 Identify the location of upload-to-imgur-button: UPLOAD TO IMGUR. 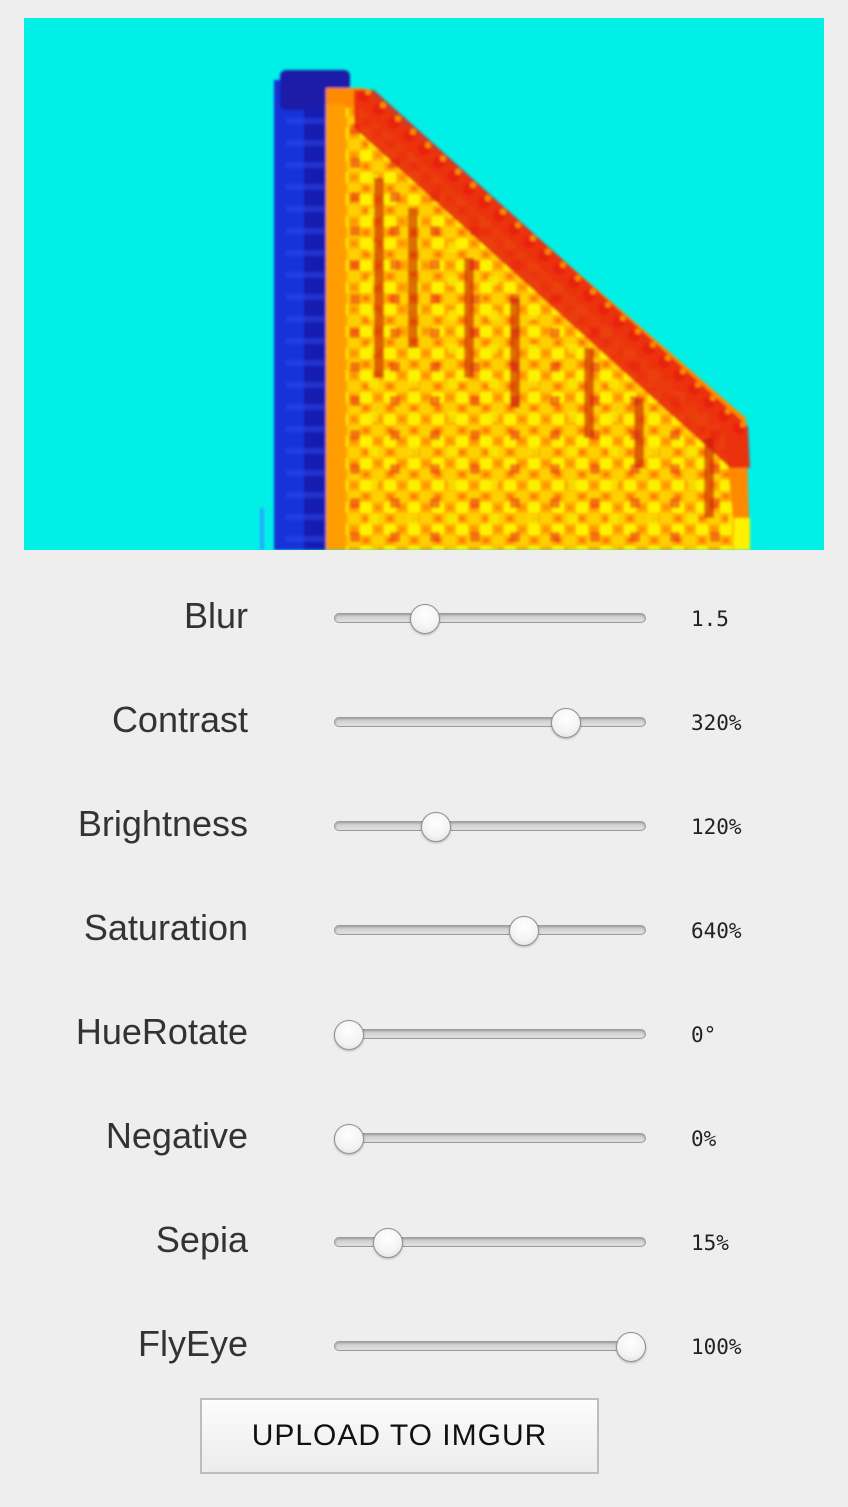
(399, 1436).